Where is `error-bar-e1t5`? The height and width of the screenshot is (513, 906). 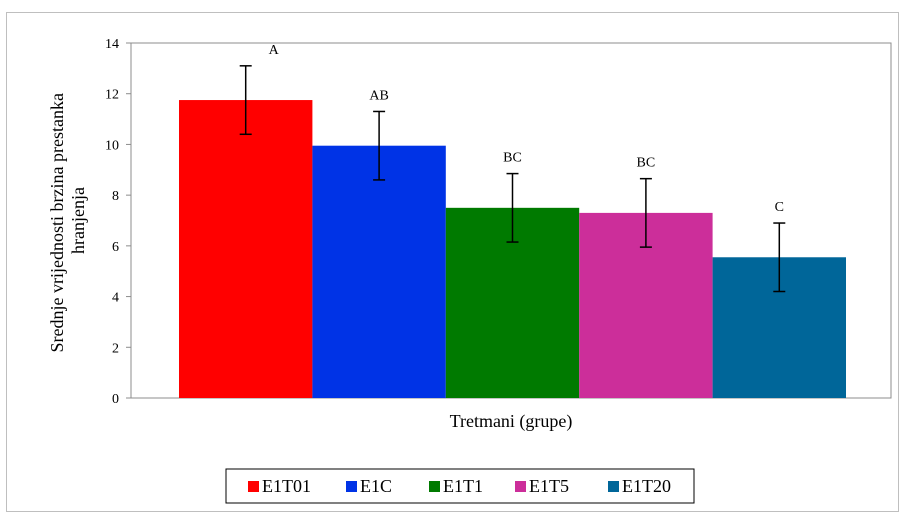
error-bar-e1t5 is located at coordinates (645, 212).